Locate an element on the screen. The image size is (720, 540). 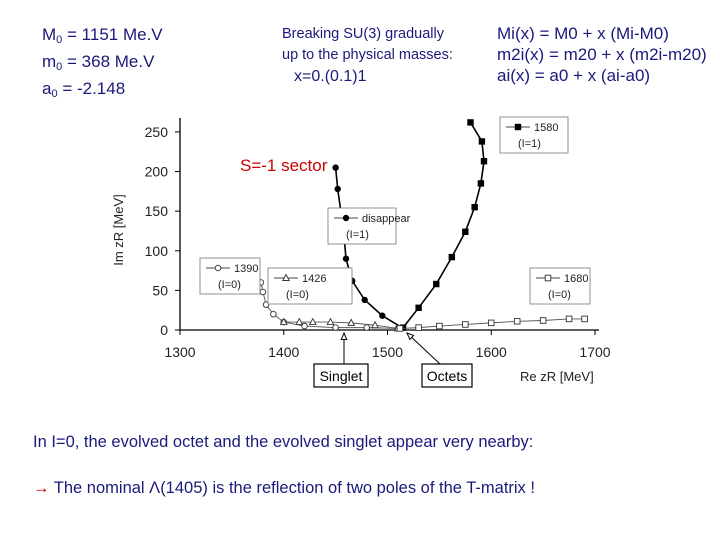
x-axis-label: Re zR [MeV] is located at coordinates (557, 376).